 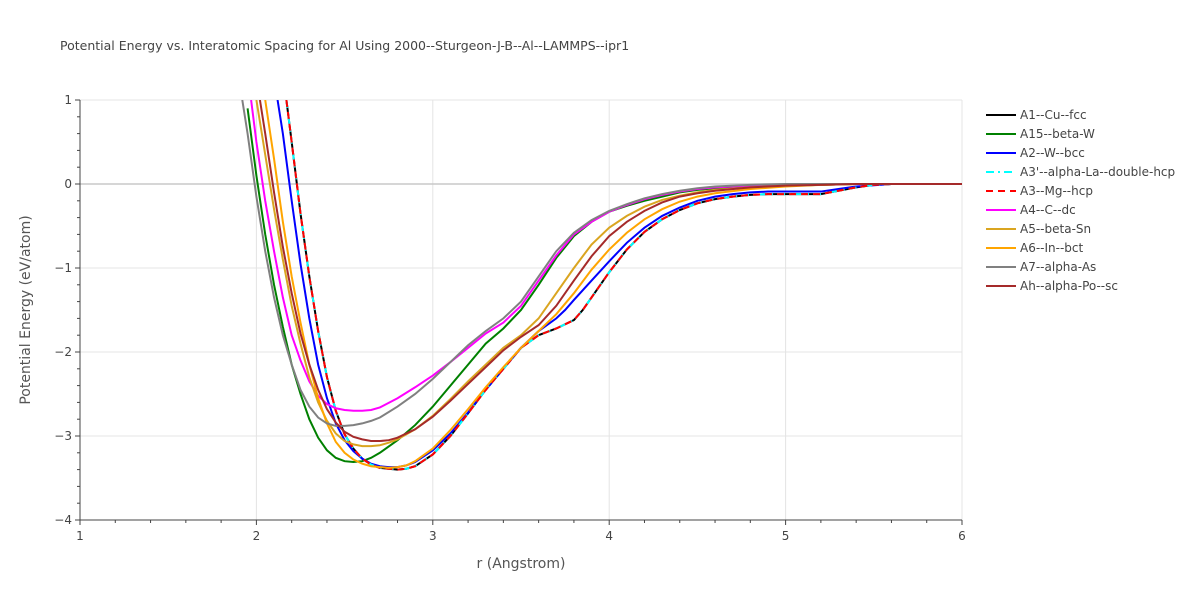 I want to click on legend-label: A15--beta-W, so click(x=1057, y=134).